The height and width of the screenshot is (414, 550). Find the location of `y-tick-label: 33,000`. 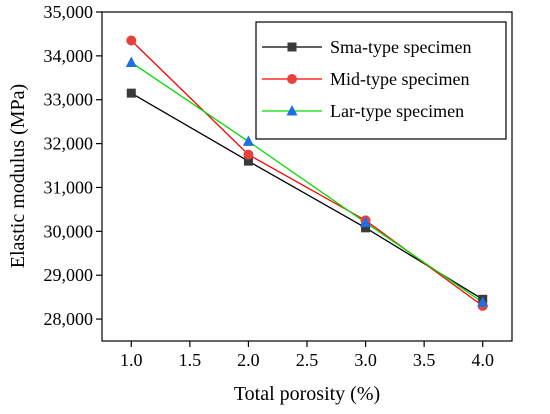

y-tick-label: 33,000 is located at coordinates (69, 100).